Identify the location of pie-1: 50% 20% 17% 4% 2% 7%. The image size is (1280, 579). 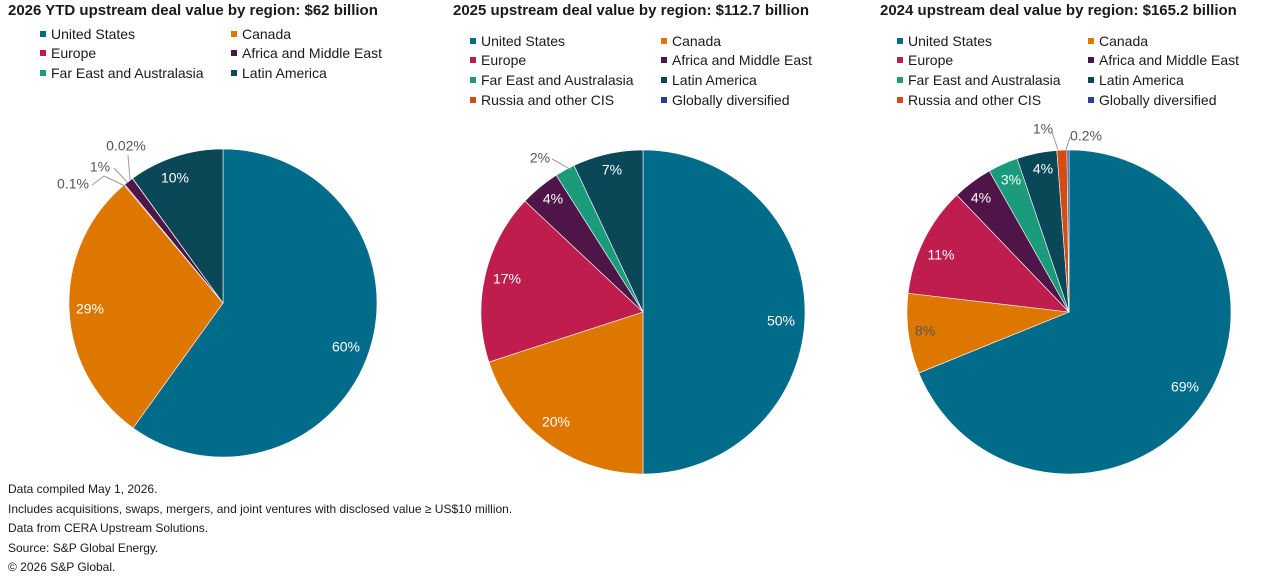
(643, 312).